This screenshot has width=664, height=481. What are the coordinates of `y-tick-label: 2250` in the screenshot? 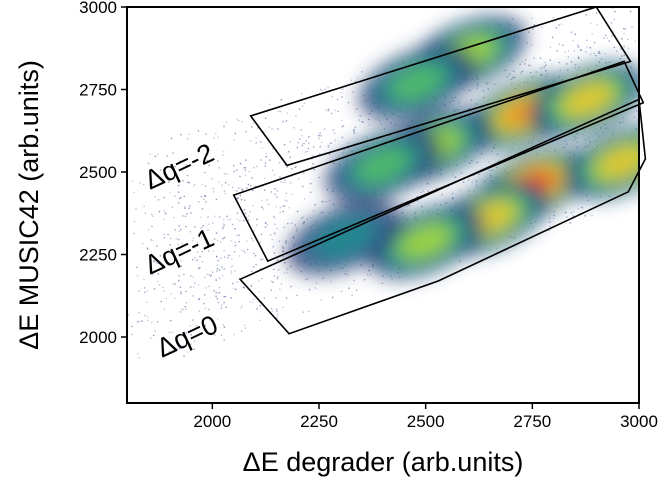 It's located at (98, 255).